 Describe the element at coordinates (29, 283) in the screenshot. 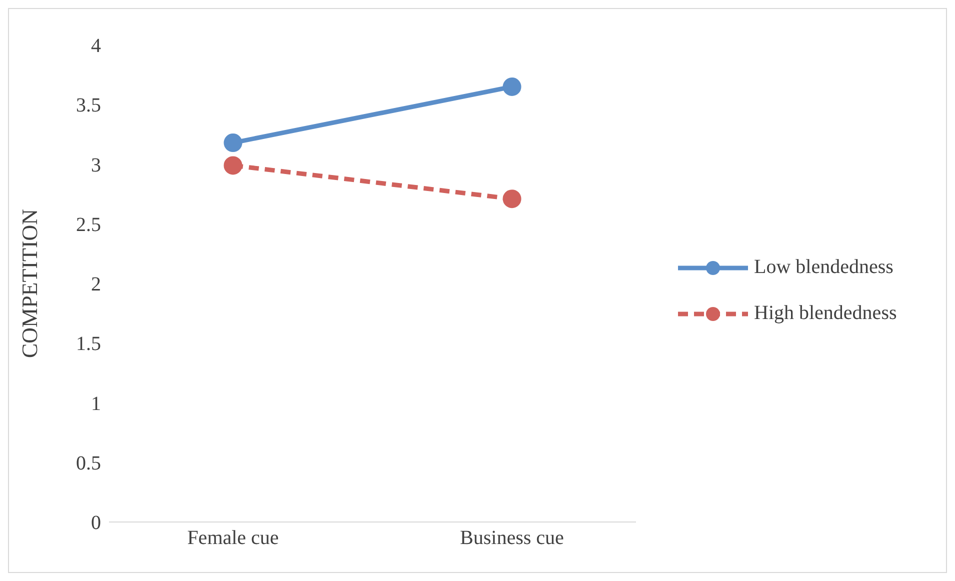

I see `y-axis-title: COMPETITION` at that location.